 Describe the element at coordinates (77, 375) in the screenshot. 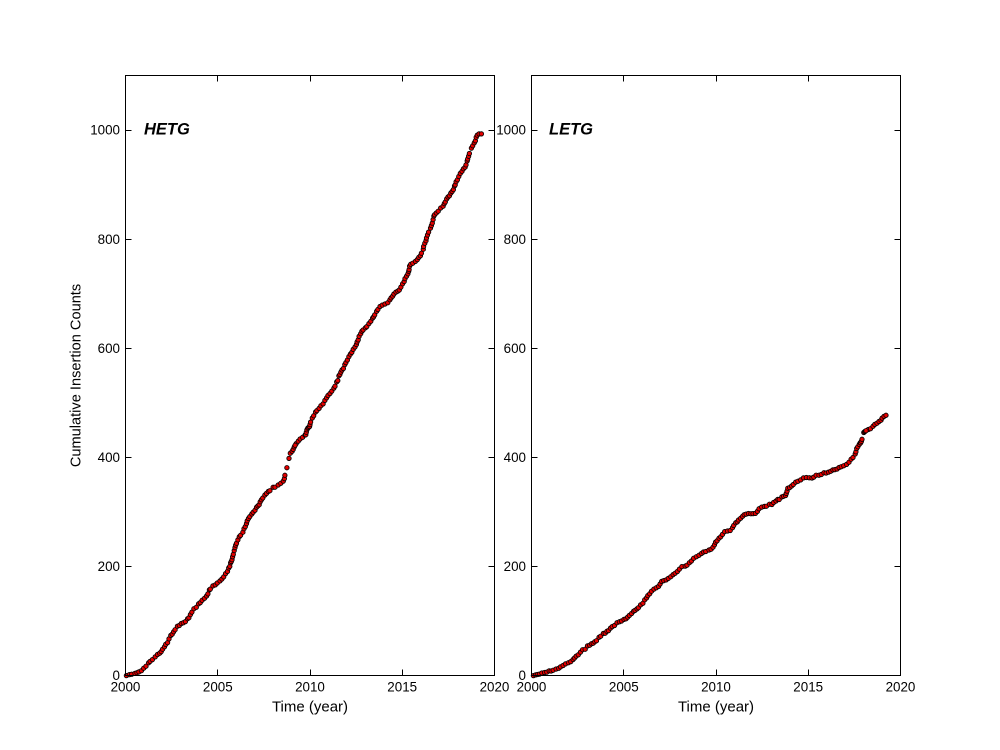

I see `svg-text: Cumulative Insertion Counts` at that location.